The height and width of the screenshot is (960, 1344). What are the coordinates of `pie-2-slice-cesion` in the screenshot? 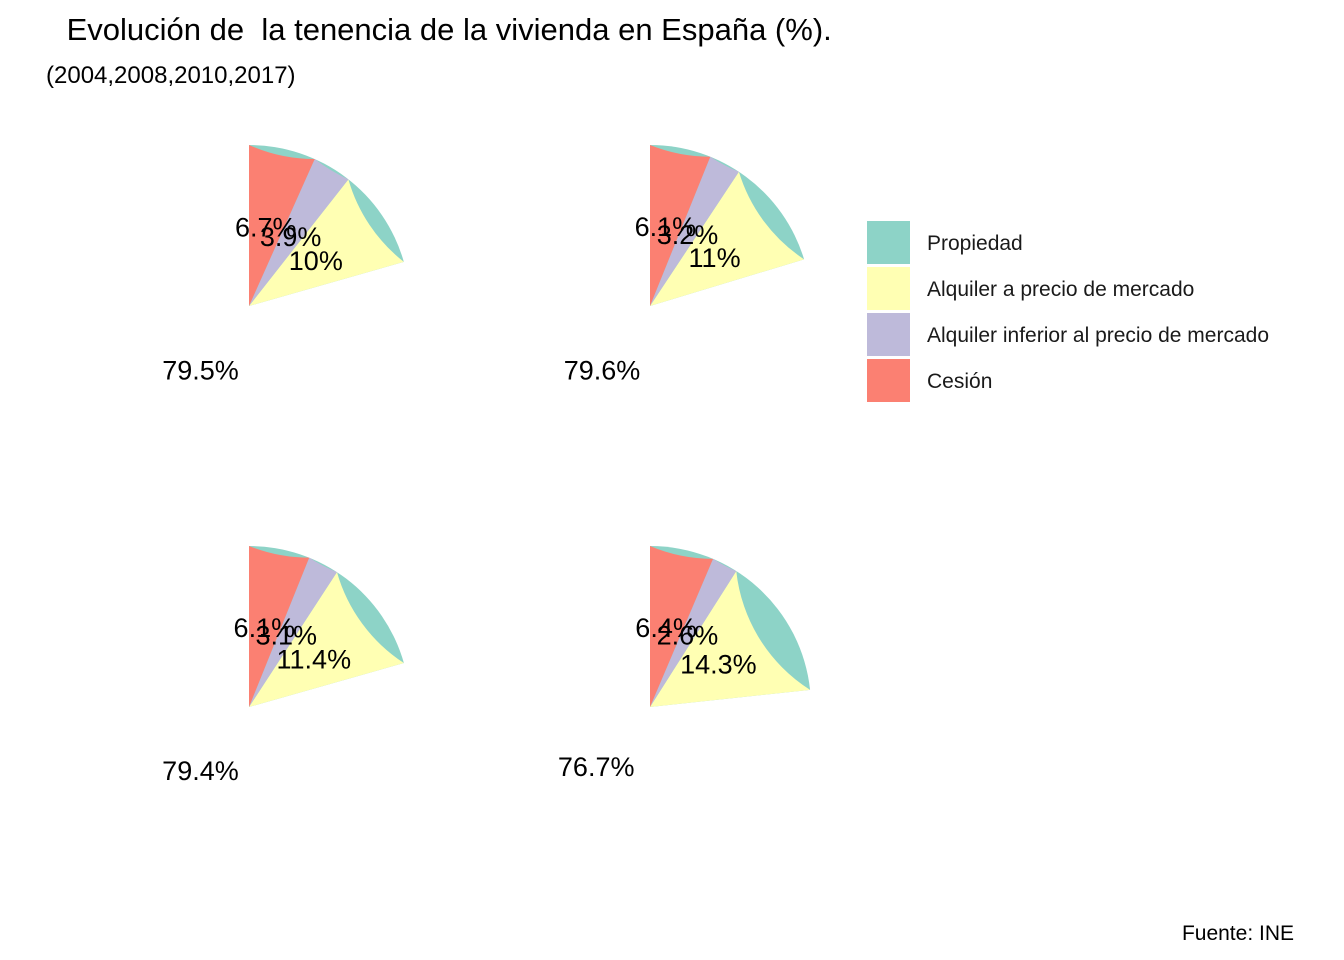 It's located at (680, 225).